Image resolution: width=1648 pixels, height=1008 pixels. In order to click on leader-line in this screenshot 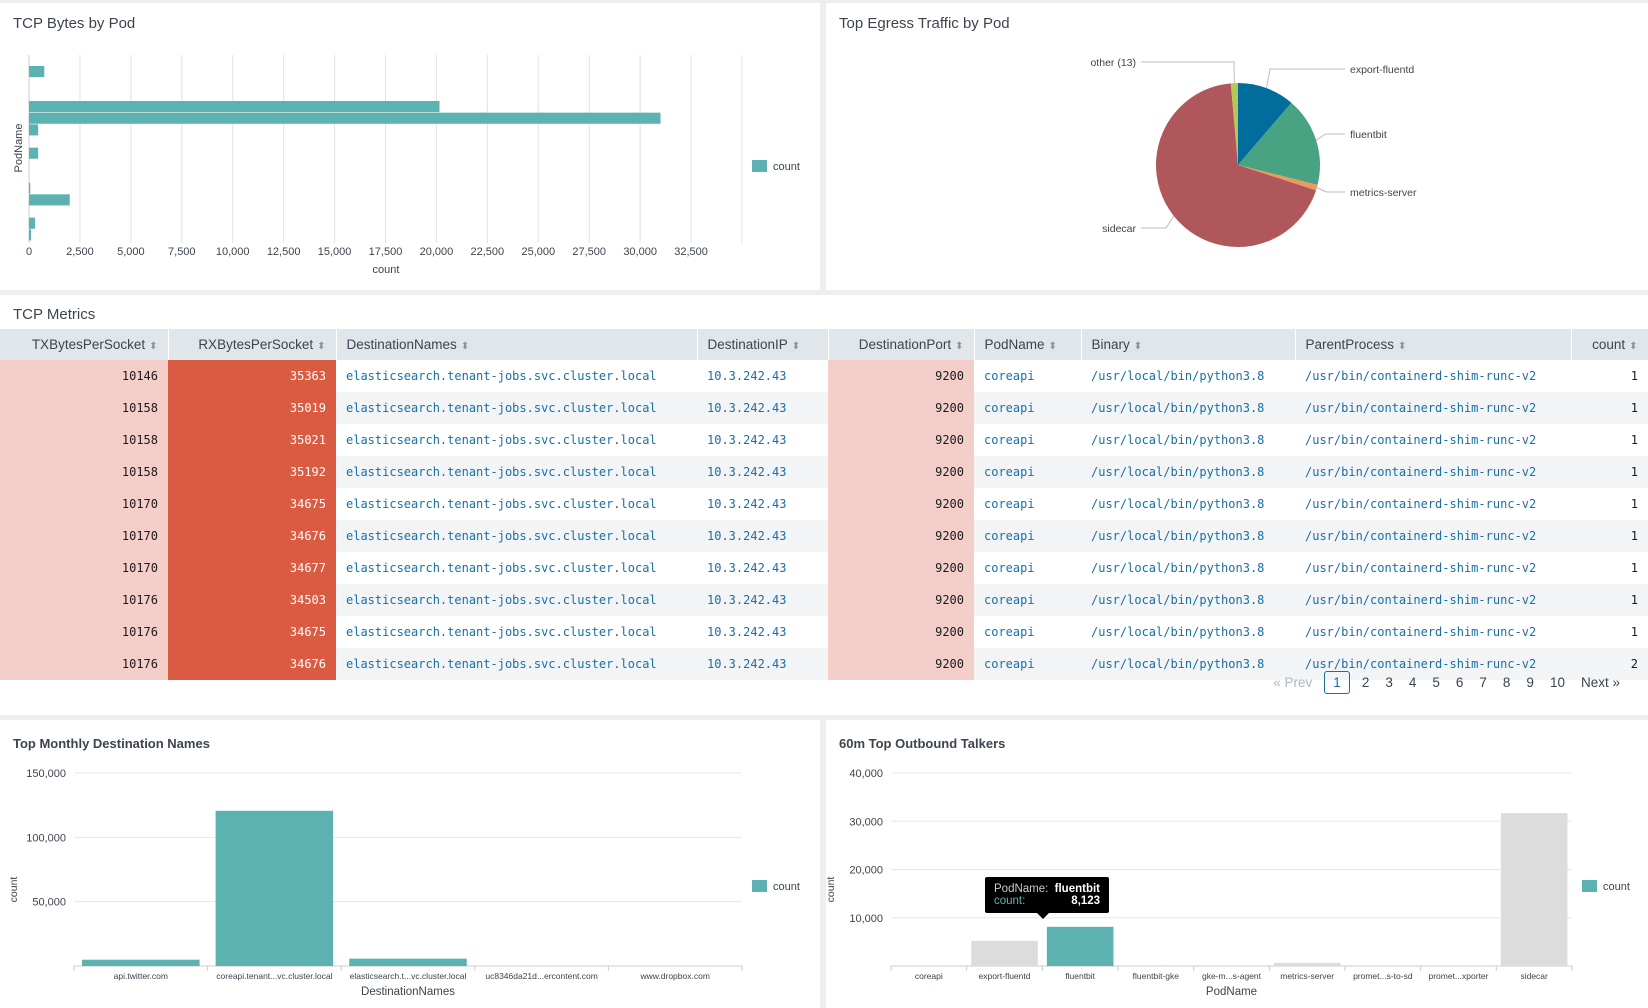, I will do `click(1305, 78)`.